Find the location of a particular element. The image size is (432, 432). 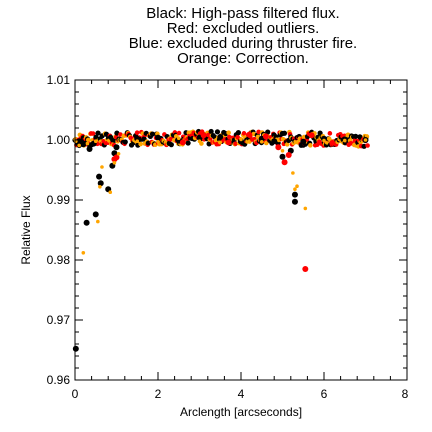

title-line-1: Black: High-pass filtered flux. is located at coordinates (242, 13).